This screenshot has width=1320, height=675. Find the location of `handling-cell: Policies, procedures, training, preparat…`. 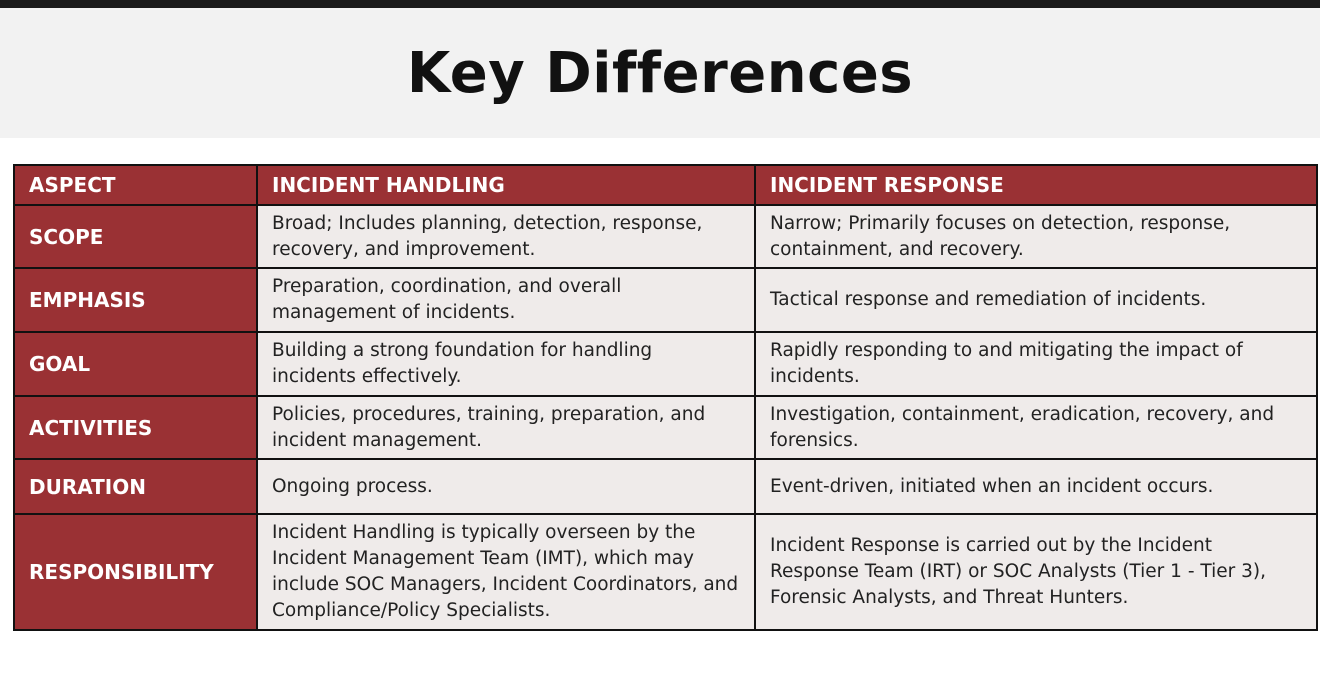

handling-cell: Policies, procedures, training, preparat… is located at coordinates (506, 427).